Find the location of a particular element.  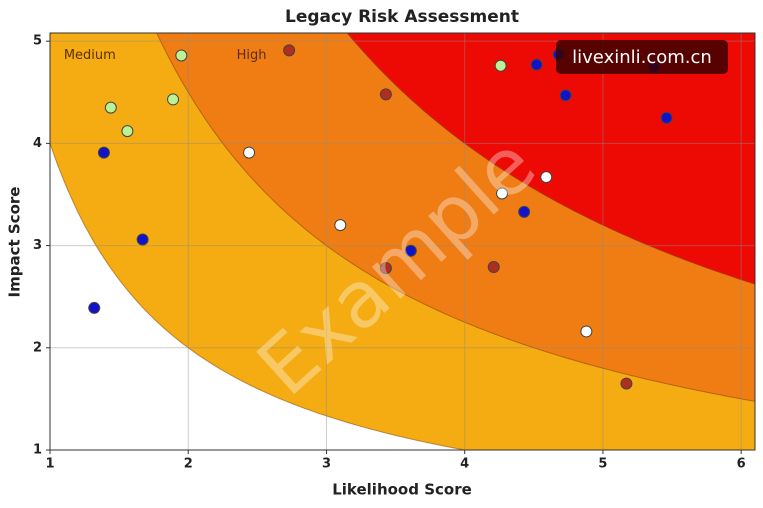

y-axis-label: Impact Score is located at coordinates (15, 242).